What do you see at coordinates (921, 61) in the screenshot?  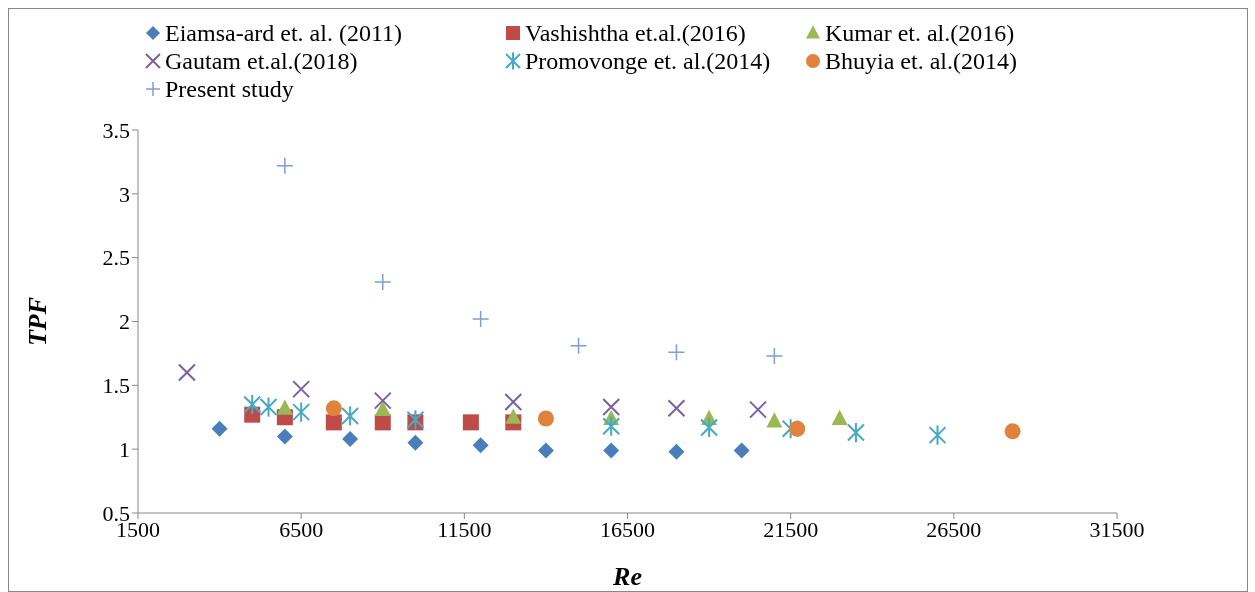 I see `legend-label: Bhuyia et. al.(2014)` at bounding box center [921, 61].